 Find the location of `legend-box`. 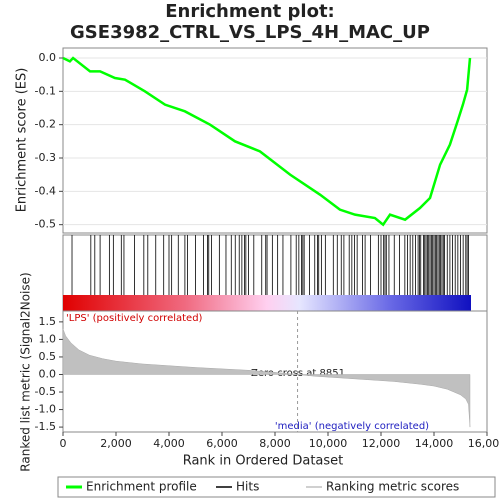

legend-box is located at coordinates (276, 487).